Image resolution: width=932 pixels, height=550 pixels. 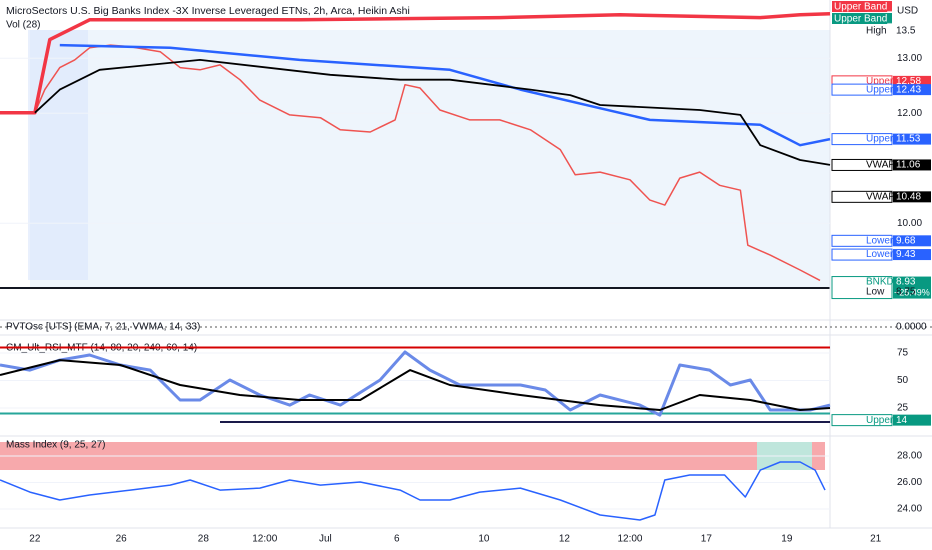 I want to click on y-tick-label: 50, so click(x=903, y=380).